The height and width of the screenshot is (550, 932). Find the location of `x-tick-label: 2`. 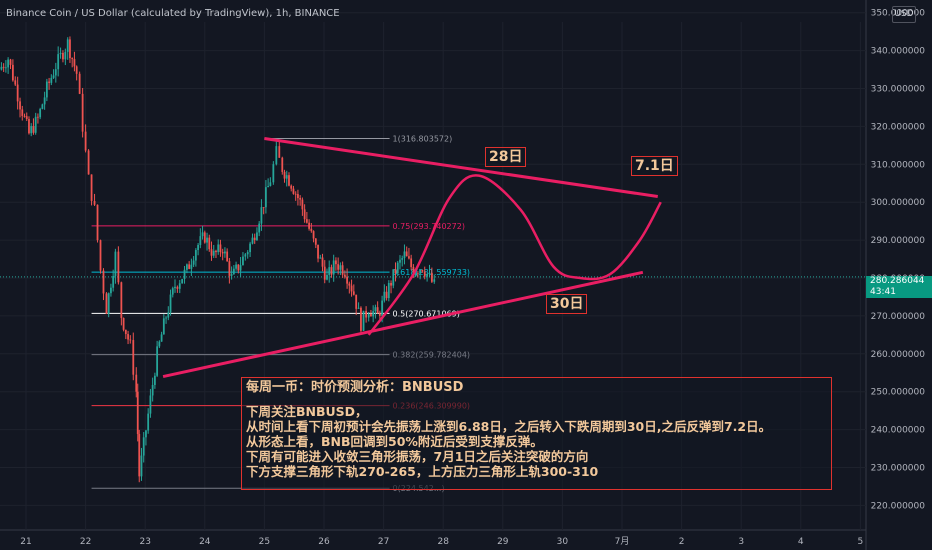

x-tick-label: 2 is located at coordinates (682, 542).